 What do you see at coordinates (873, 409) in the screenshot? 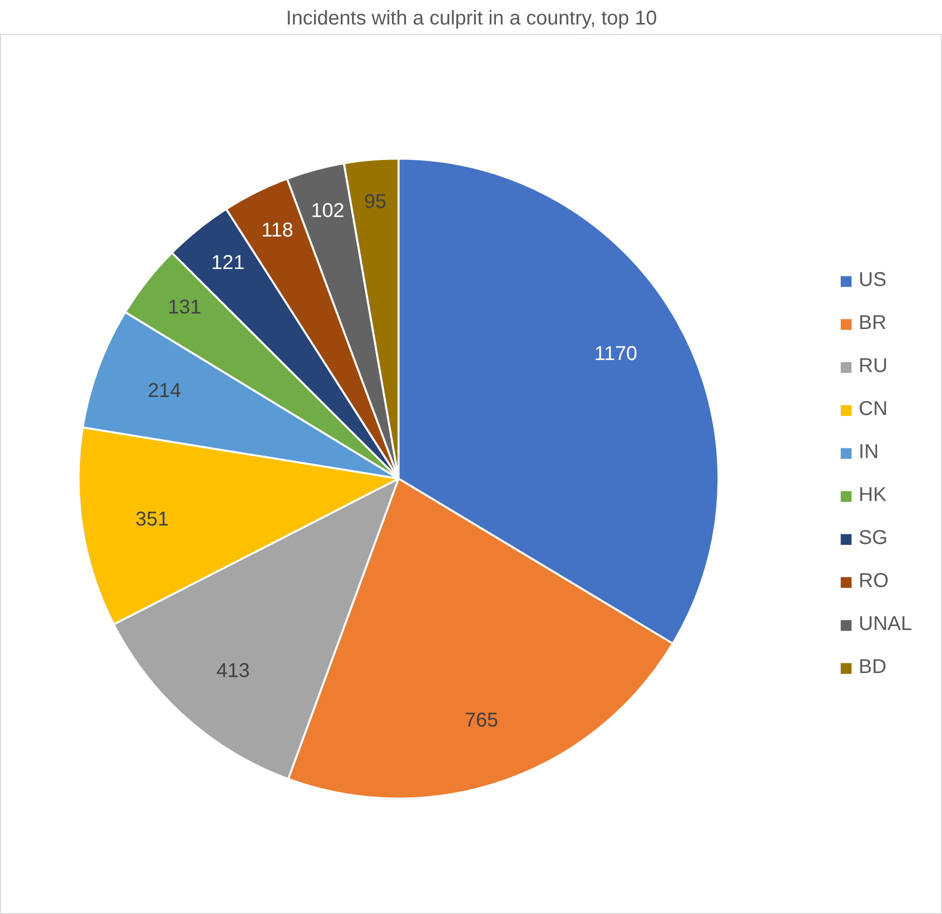
I see `legend-label: CN` at bounding box center [873, 409].